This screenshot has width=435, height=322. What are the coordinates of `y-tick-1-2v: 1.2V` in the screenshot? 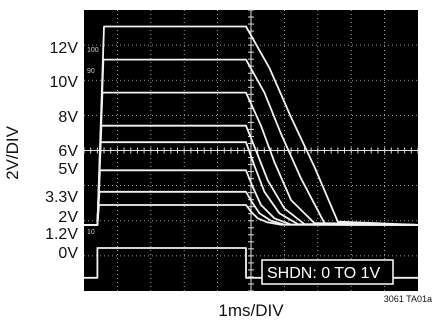 It's located at (61, 234).